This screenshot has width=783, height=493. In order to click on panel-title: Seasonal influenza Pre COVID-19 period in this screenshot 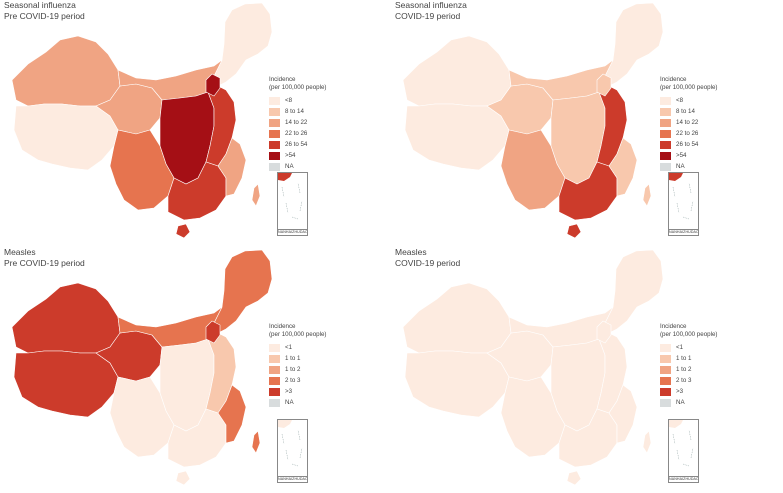, I will do `click(44, 11)`.